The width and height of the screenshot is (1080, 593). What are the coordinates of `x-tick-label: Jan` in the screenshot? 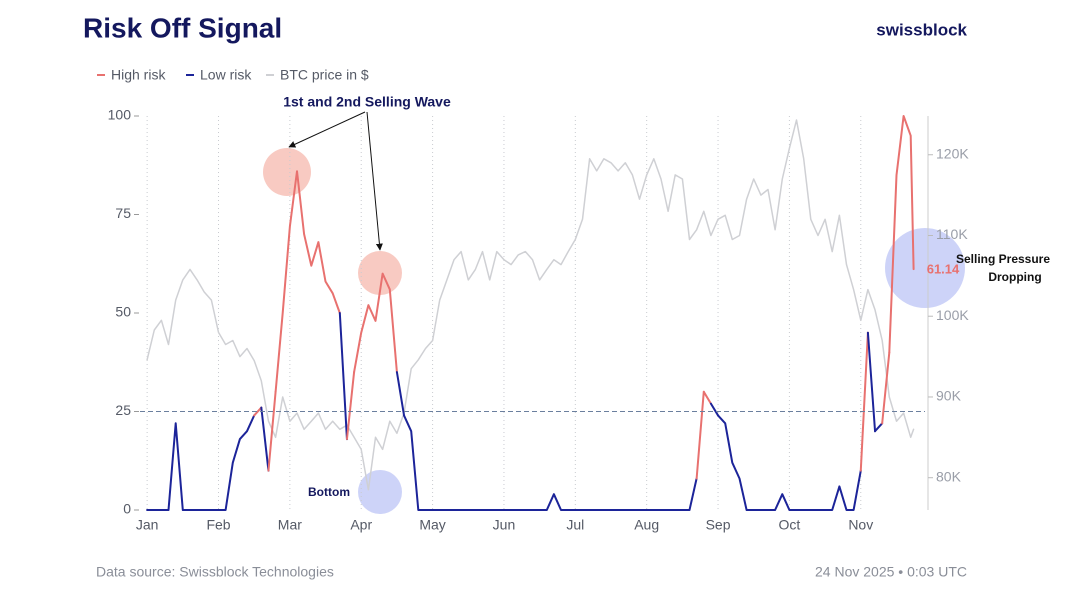 It's located at (147, 525).